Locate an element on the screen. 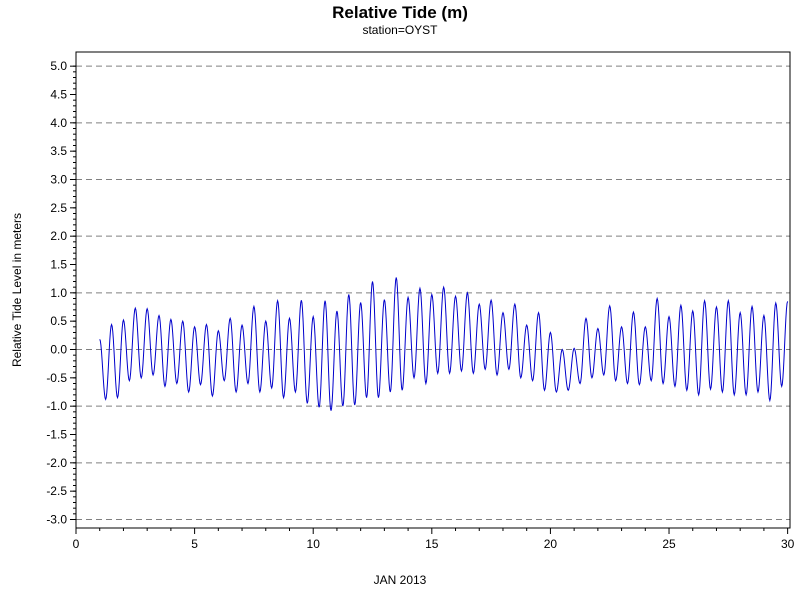 This screenshot has width=800, height=600. x-tick-label: 5 is located at coordinates (194, 544).